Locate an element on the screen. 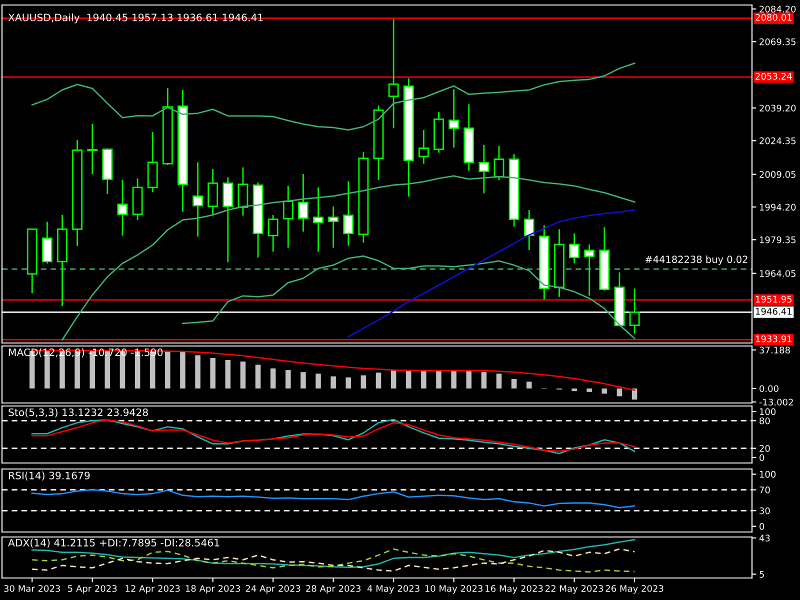 This screenshot has width=800, height=600. y-tick-label: -13.002 is located at coordinates (776, 402).